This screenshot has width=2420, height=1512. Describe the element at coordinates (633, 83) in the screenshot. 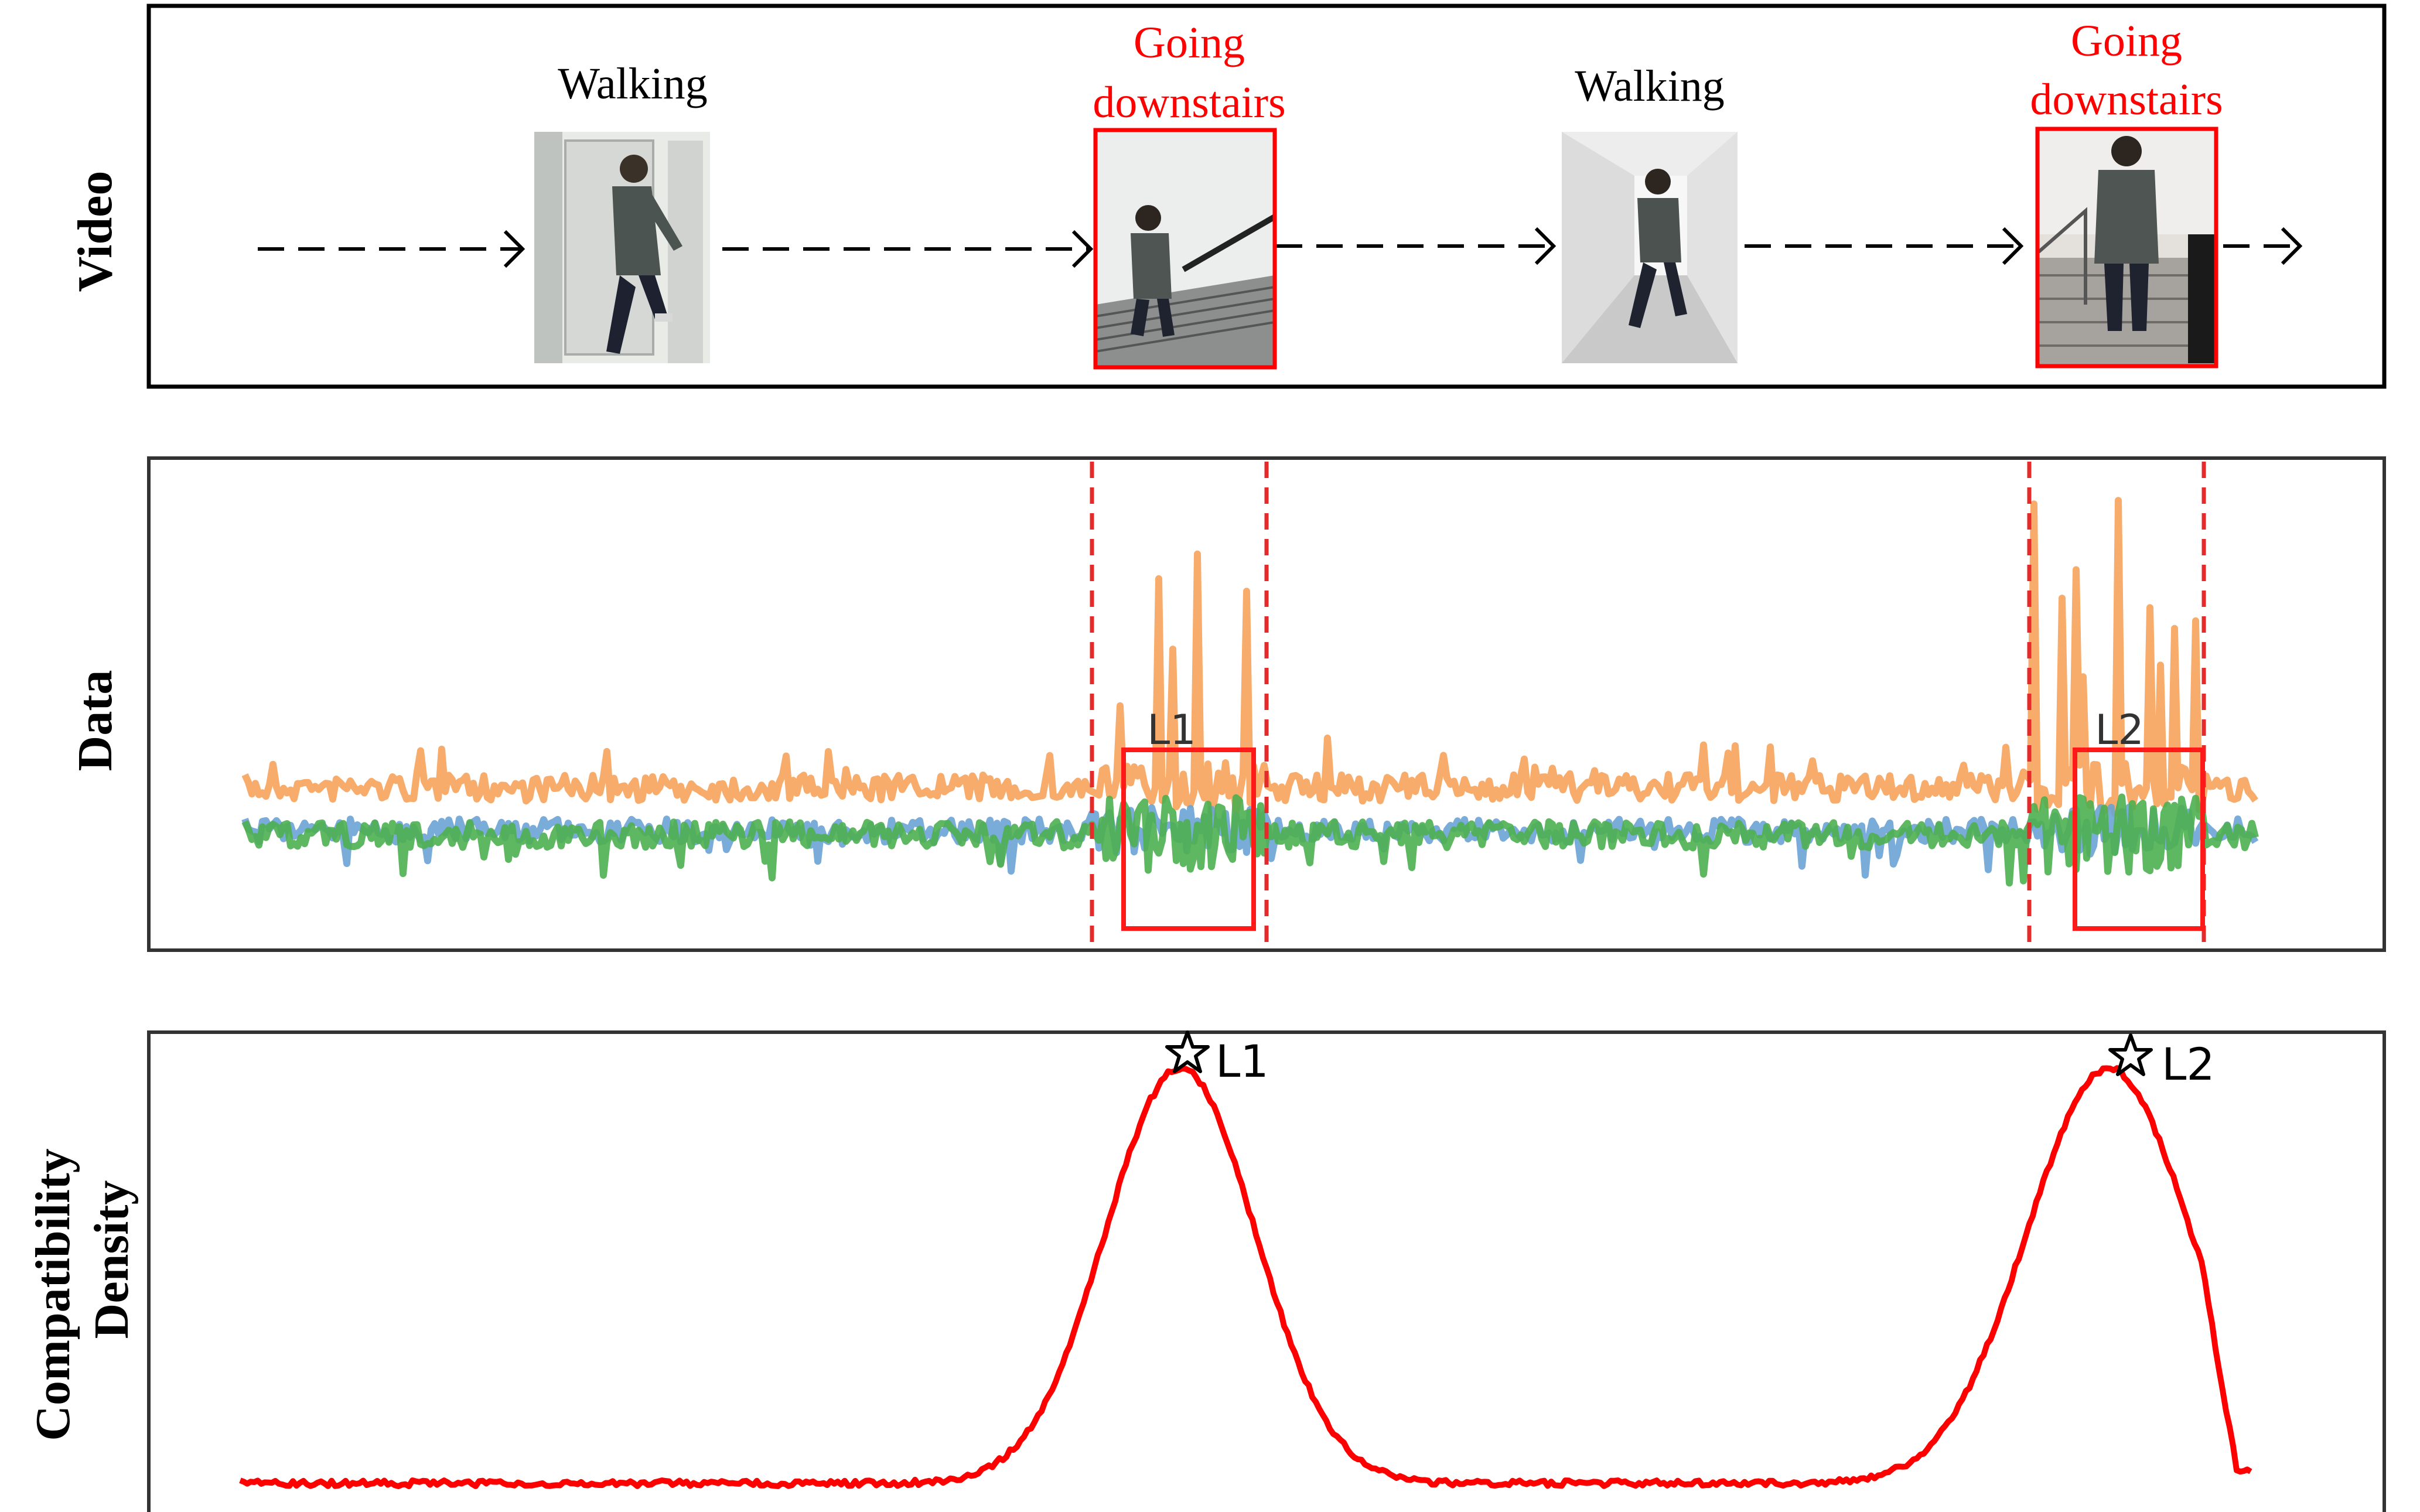

I see `frame-1-label-line-1: Walking` at that location.